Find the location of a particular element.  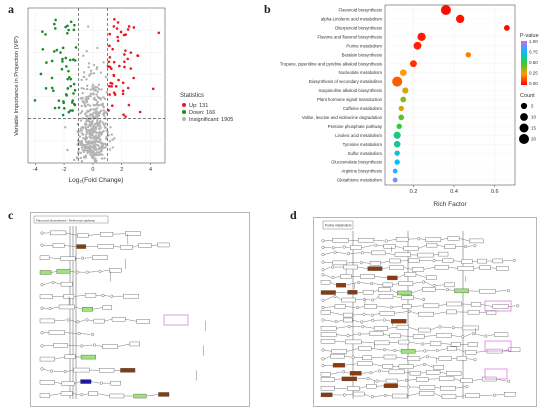

pvalue-legend-tick: 0.50 is located at coordinates (533, 62).